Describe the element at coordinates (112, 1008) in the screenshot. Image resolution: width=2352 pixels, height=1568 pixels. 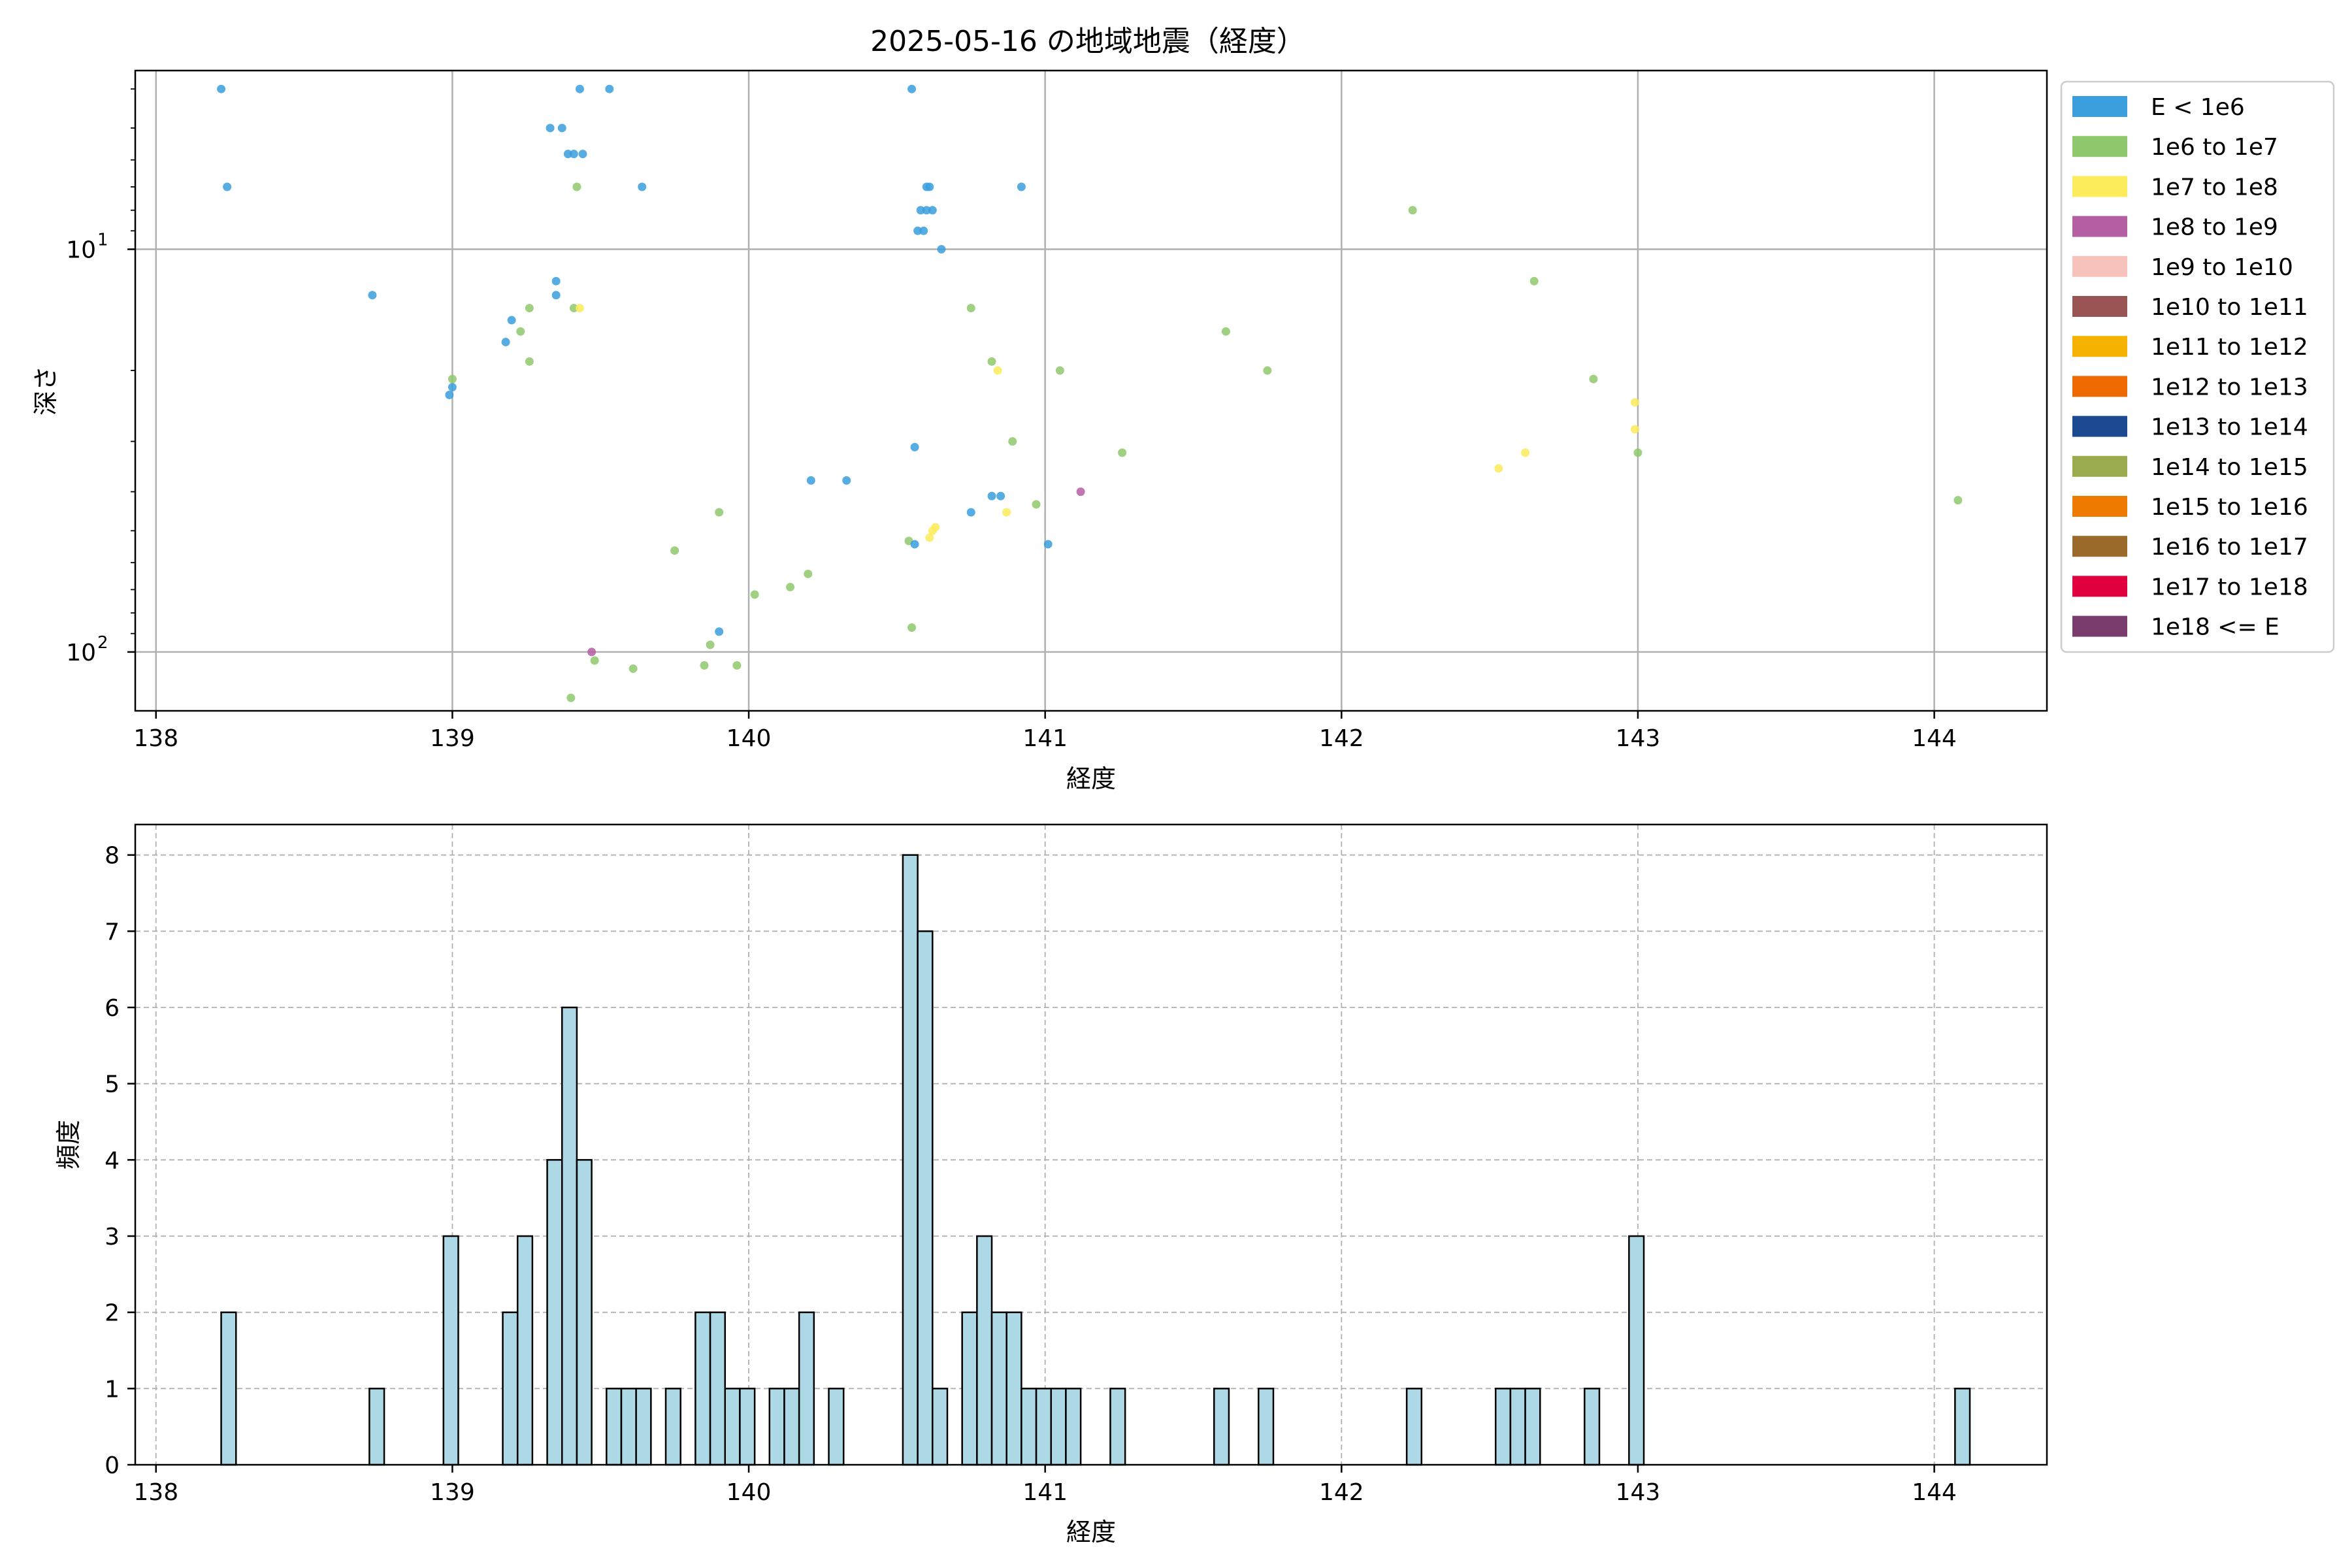
I see `histogram-y-tick-label: 6` at that location.